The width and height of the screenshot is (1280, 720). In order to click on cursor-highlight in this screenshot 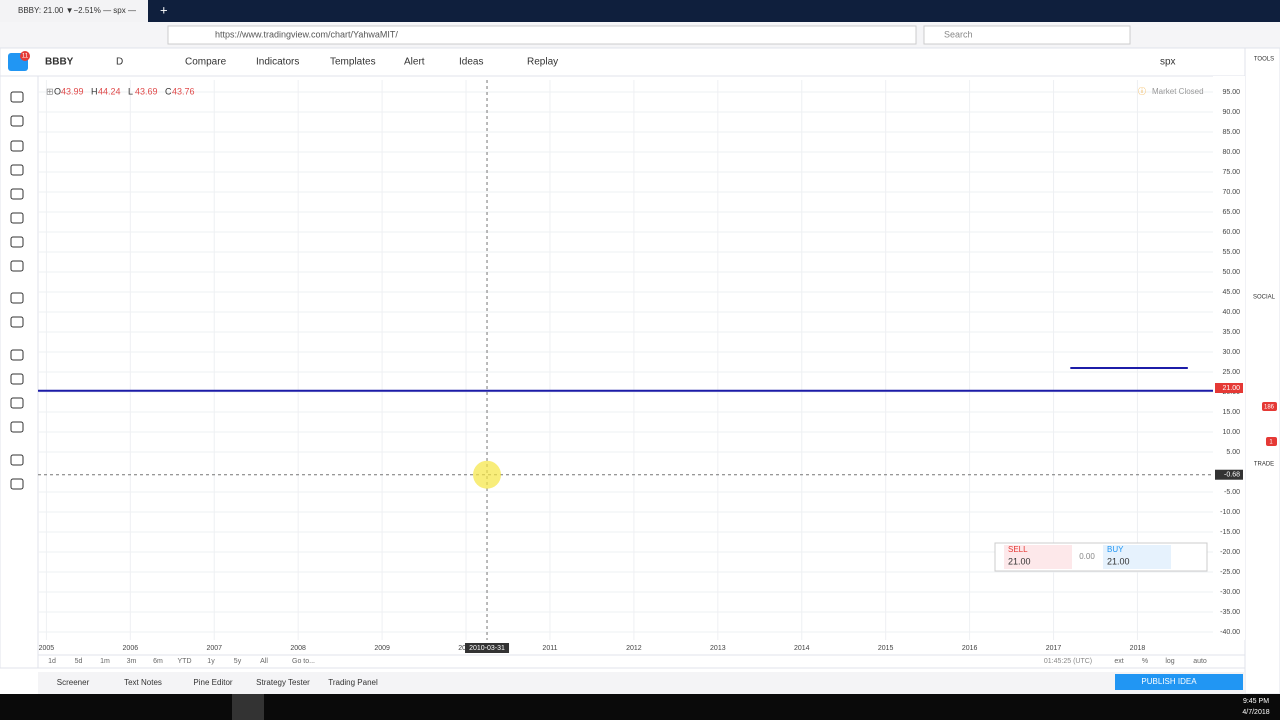, I will do `click(487, 474)`.